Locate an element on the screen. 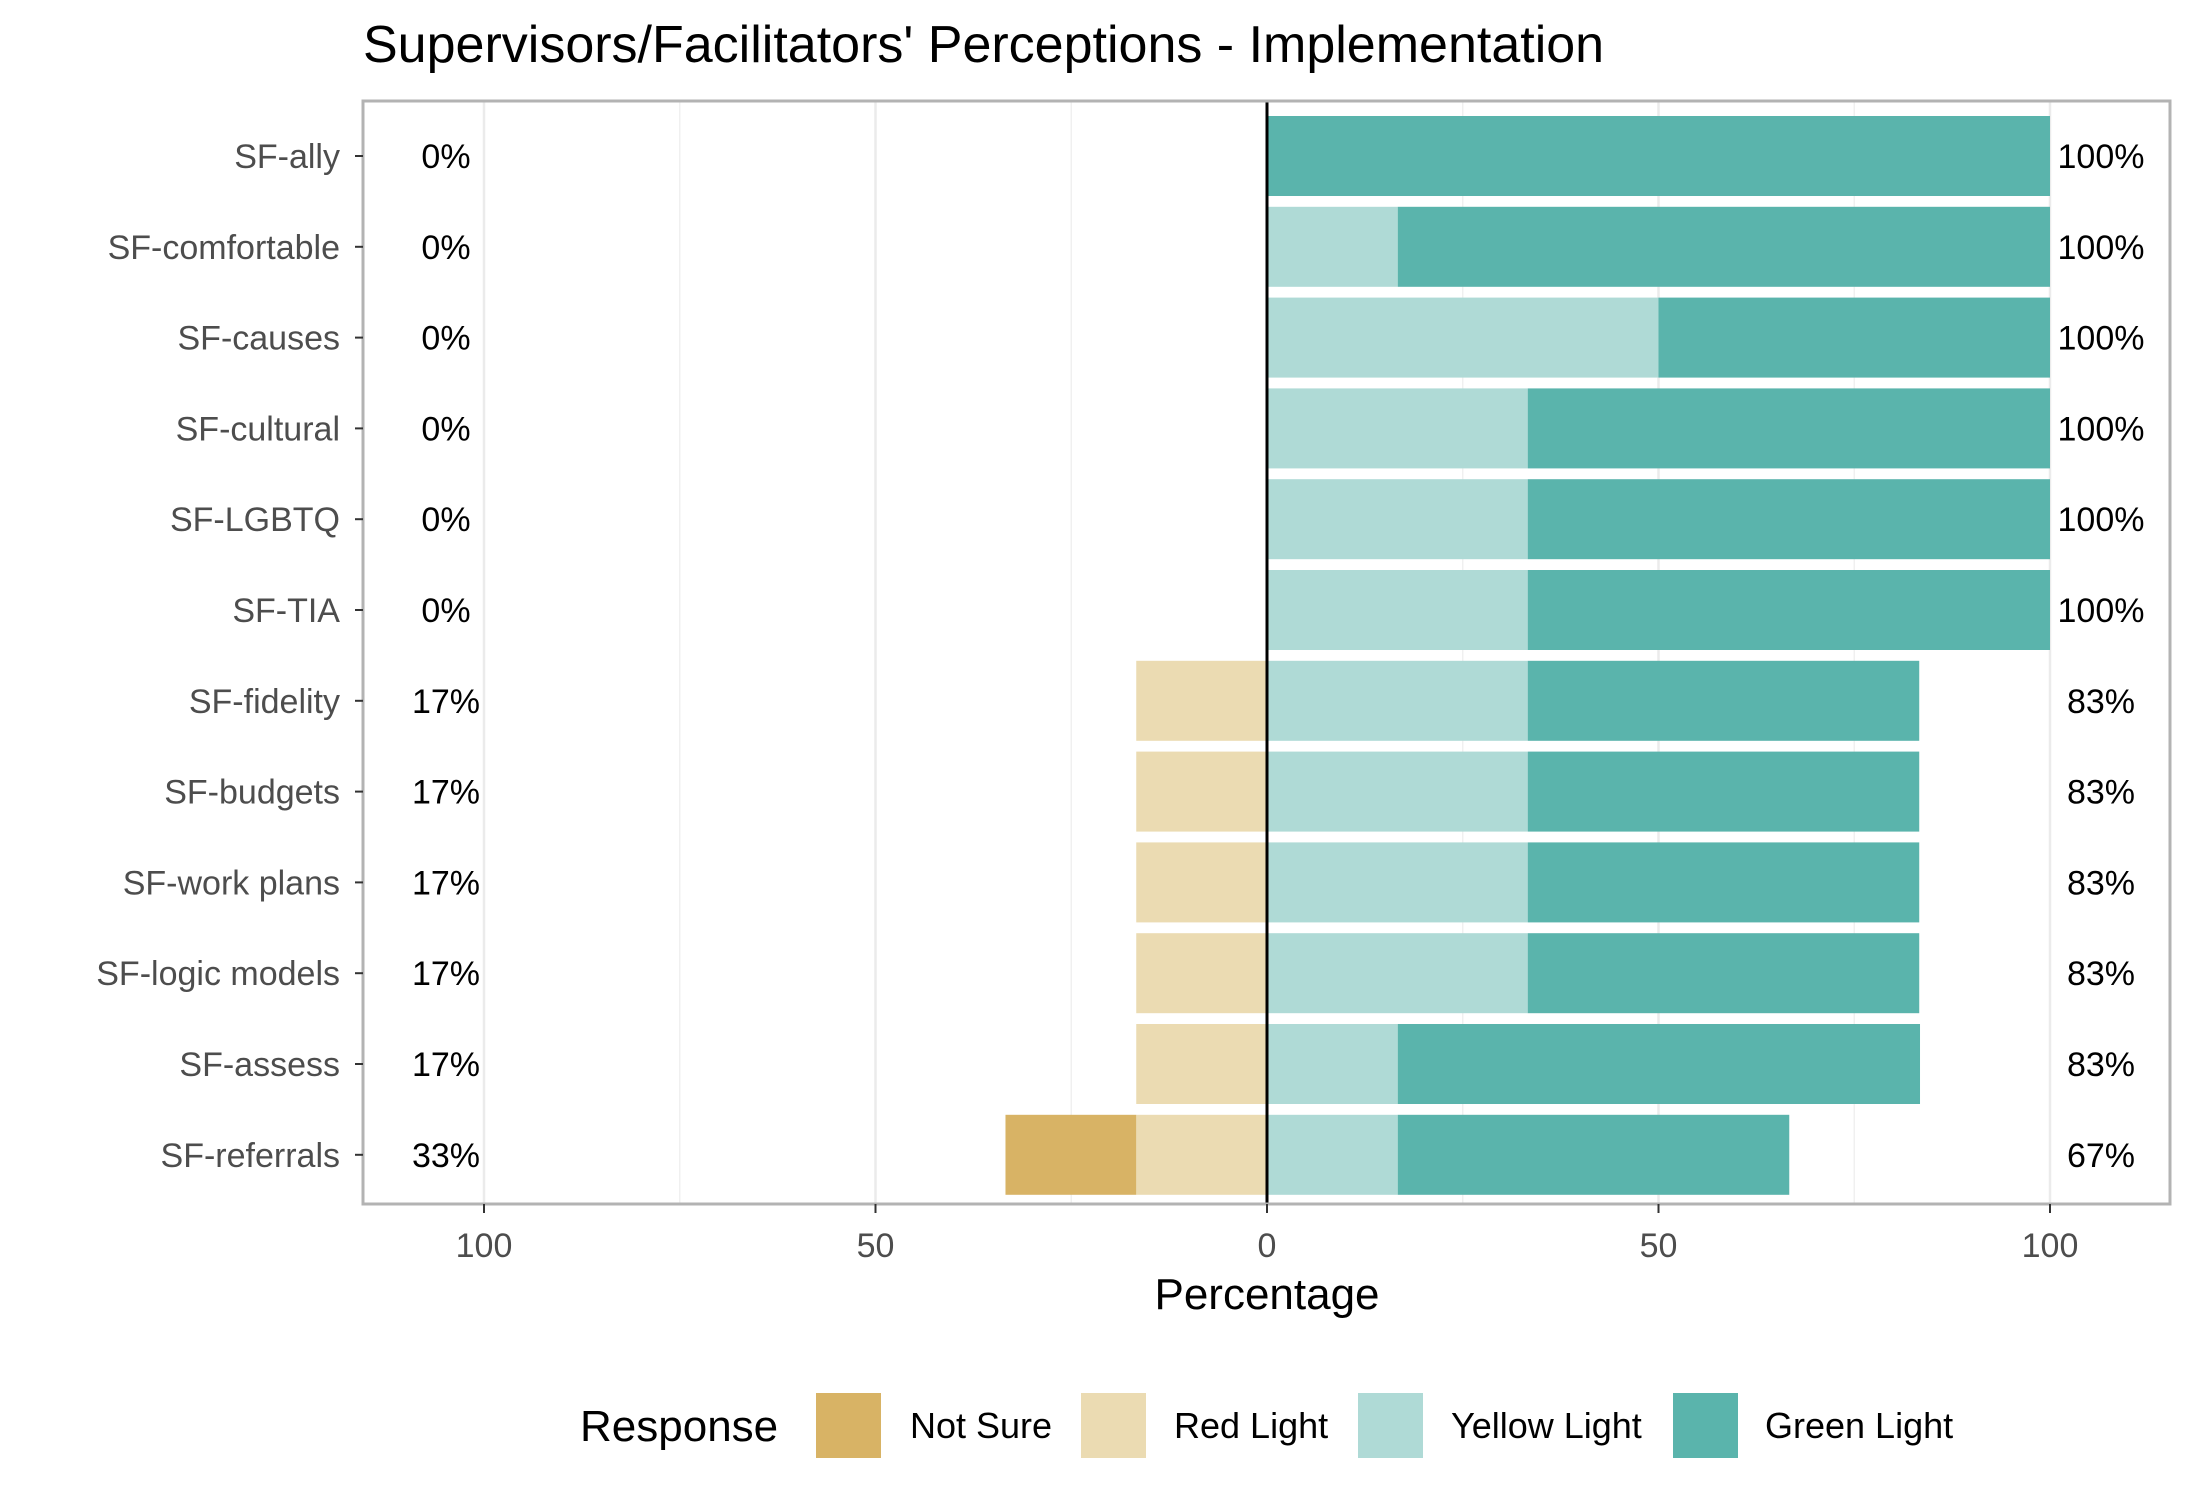 The width and height of the screenshot is (2187, 1500). category-label: SF-TIA is located at coordinates (286, 611).